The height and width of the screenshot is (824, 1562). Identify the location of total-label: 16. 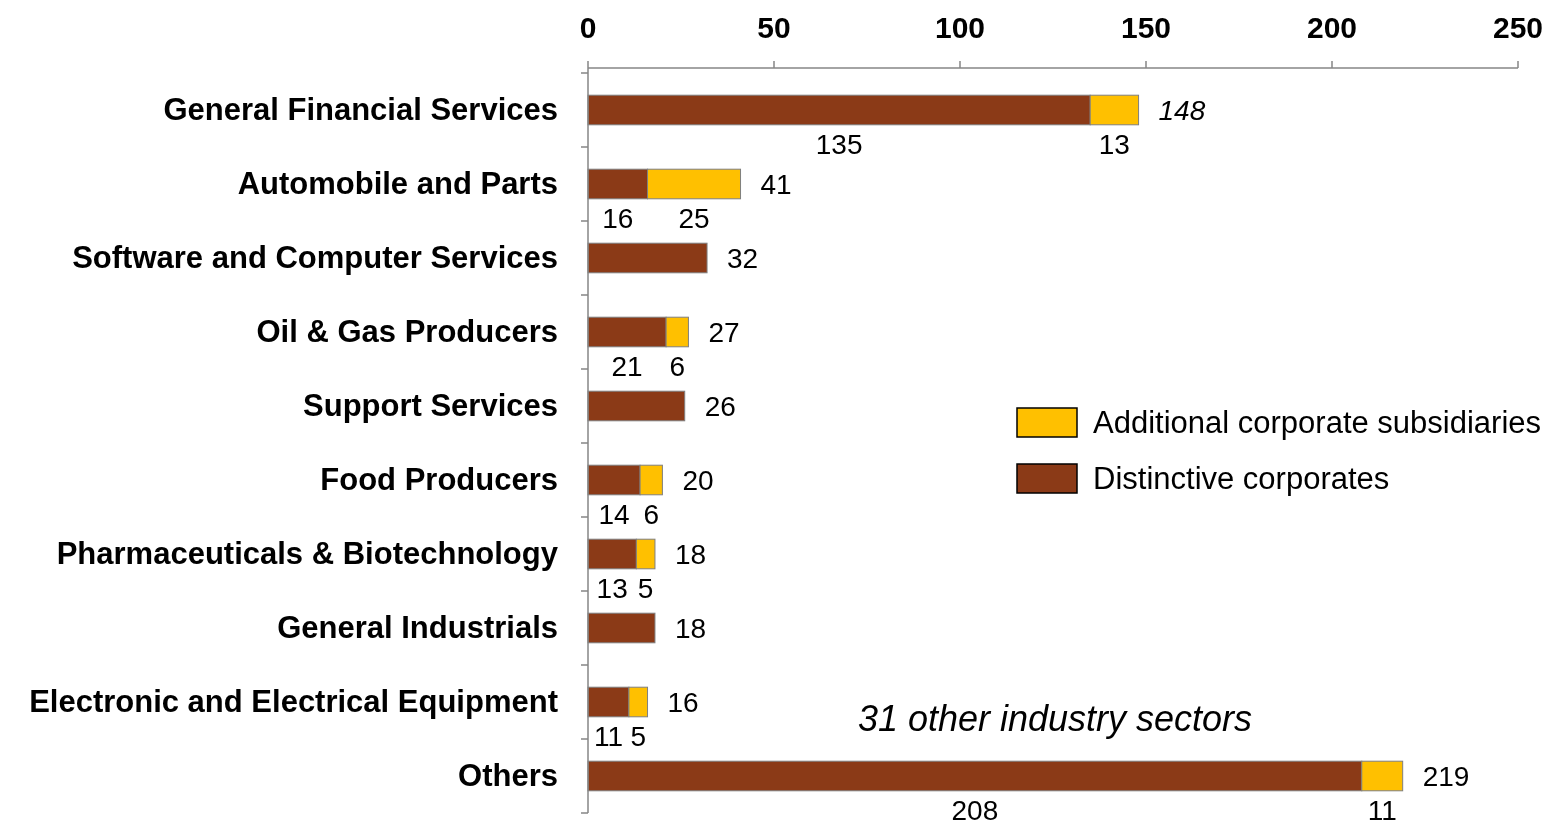
(683, 702).